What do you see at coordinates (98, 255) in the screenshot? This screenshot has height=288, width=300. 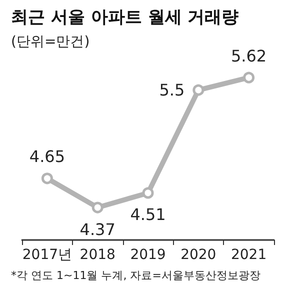 I see `x-tick-label: 2018` at bounding box center [98, 255].